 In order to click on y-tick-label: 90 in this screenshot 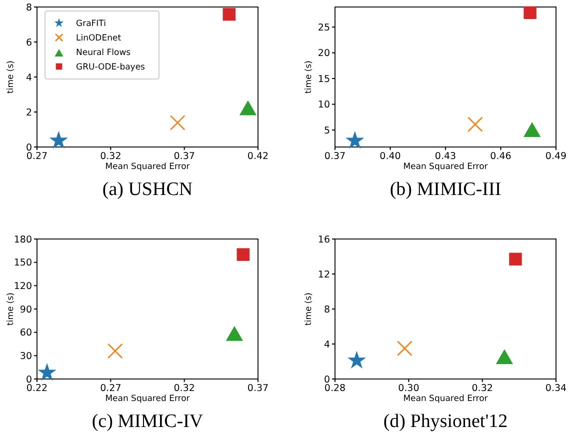, I will do `click(26, 310)`.